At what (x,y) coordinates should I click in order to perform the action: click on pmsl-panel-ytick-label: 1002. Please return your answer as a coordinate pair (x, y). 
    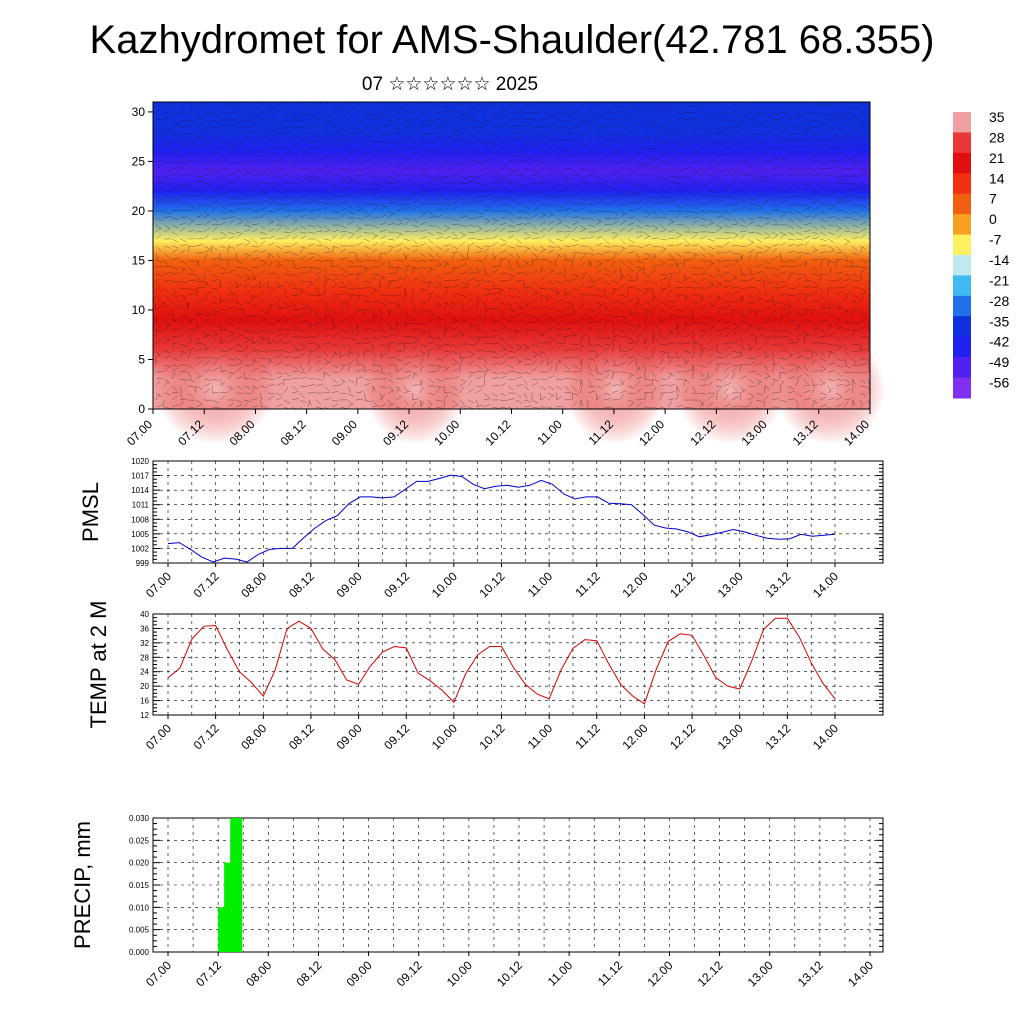
    Looking at the image, I should click on (140, 548).